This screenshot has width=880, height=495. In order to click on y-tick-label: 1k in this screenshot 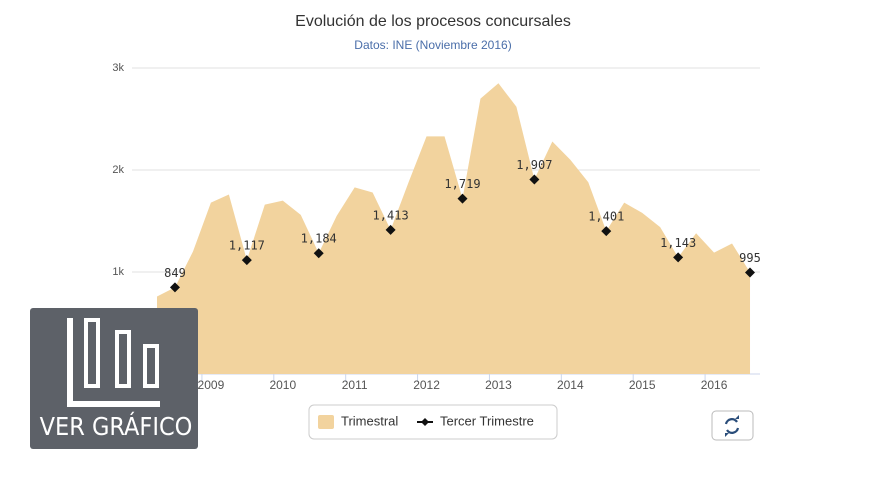, I will do `click(118, 272)`.